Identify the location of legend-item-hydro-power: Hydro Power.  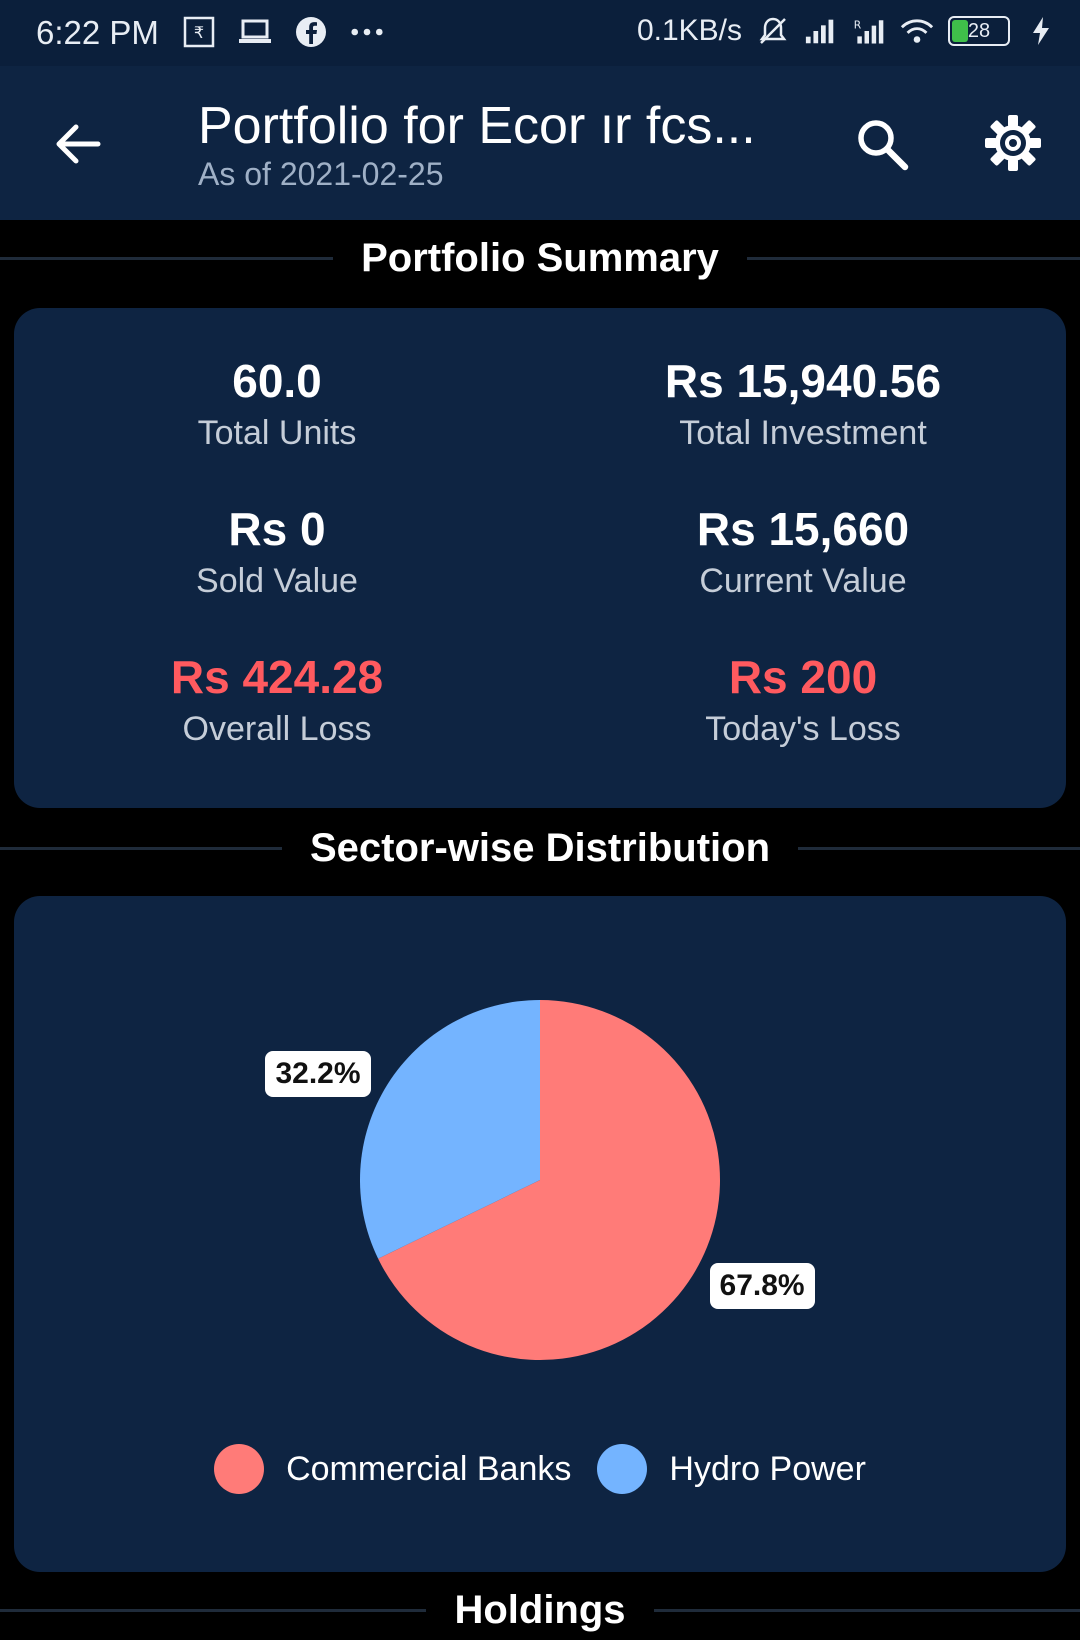
(731, 1469).